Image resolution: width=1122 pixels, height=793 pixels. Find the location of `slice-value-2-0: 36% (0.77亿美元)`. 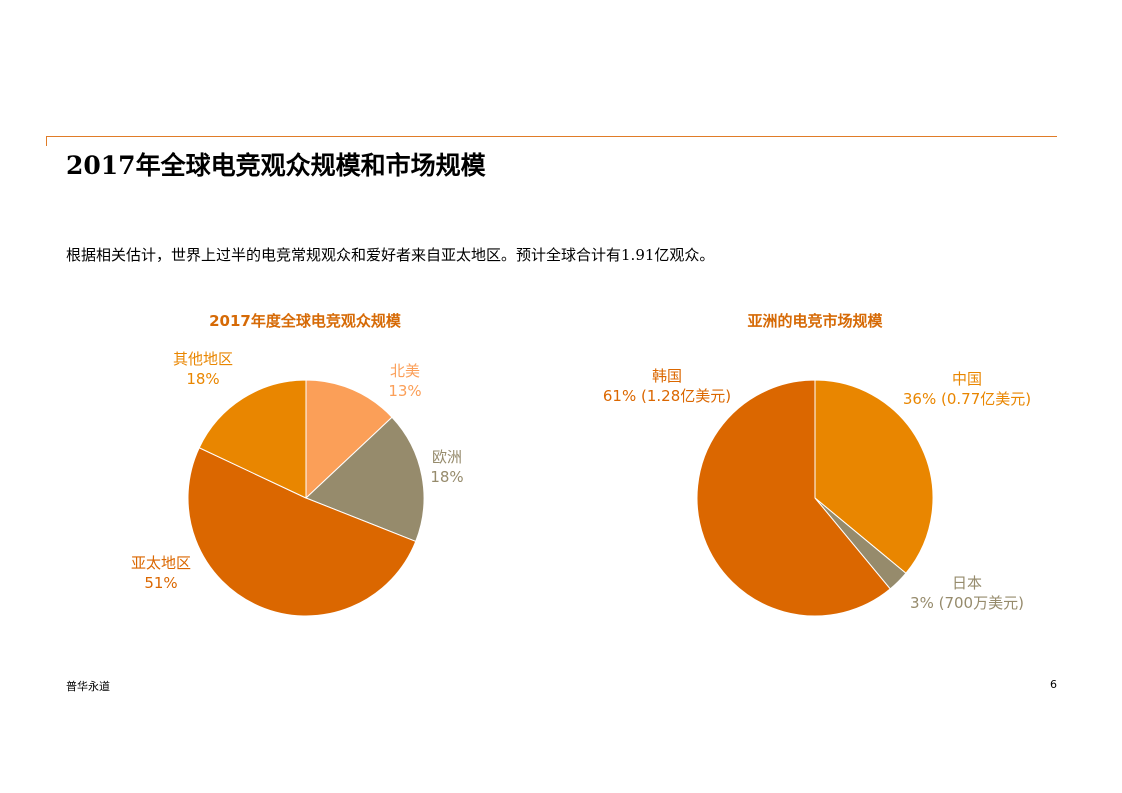

slice-value-2-0: 36% (0.77亿美元) is located at coordinates (967, 399).